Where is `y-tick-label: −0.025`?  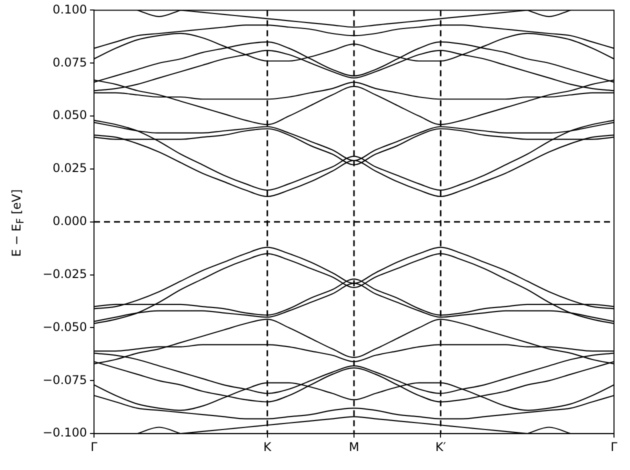
y-tick-label: −0.025 is located at coordinates (64, 273).